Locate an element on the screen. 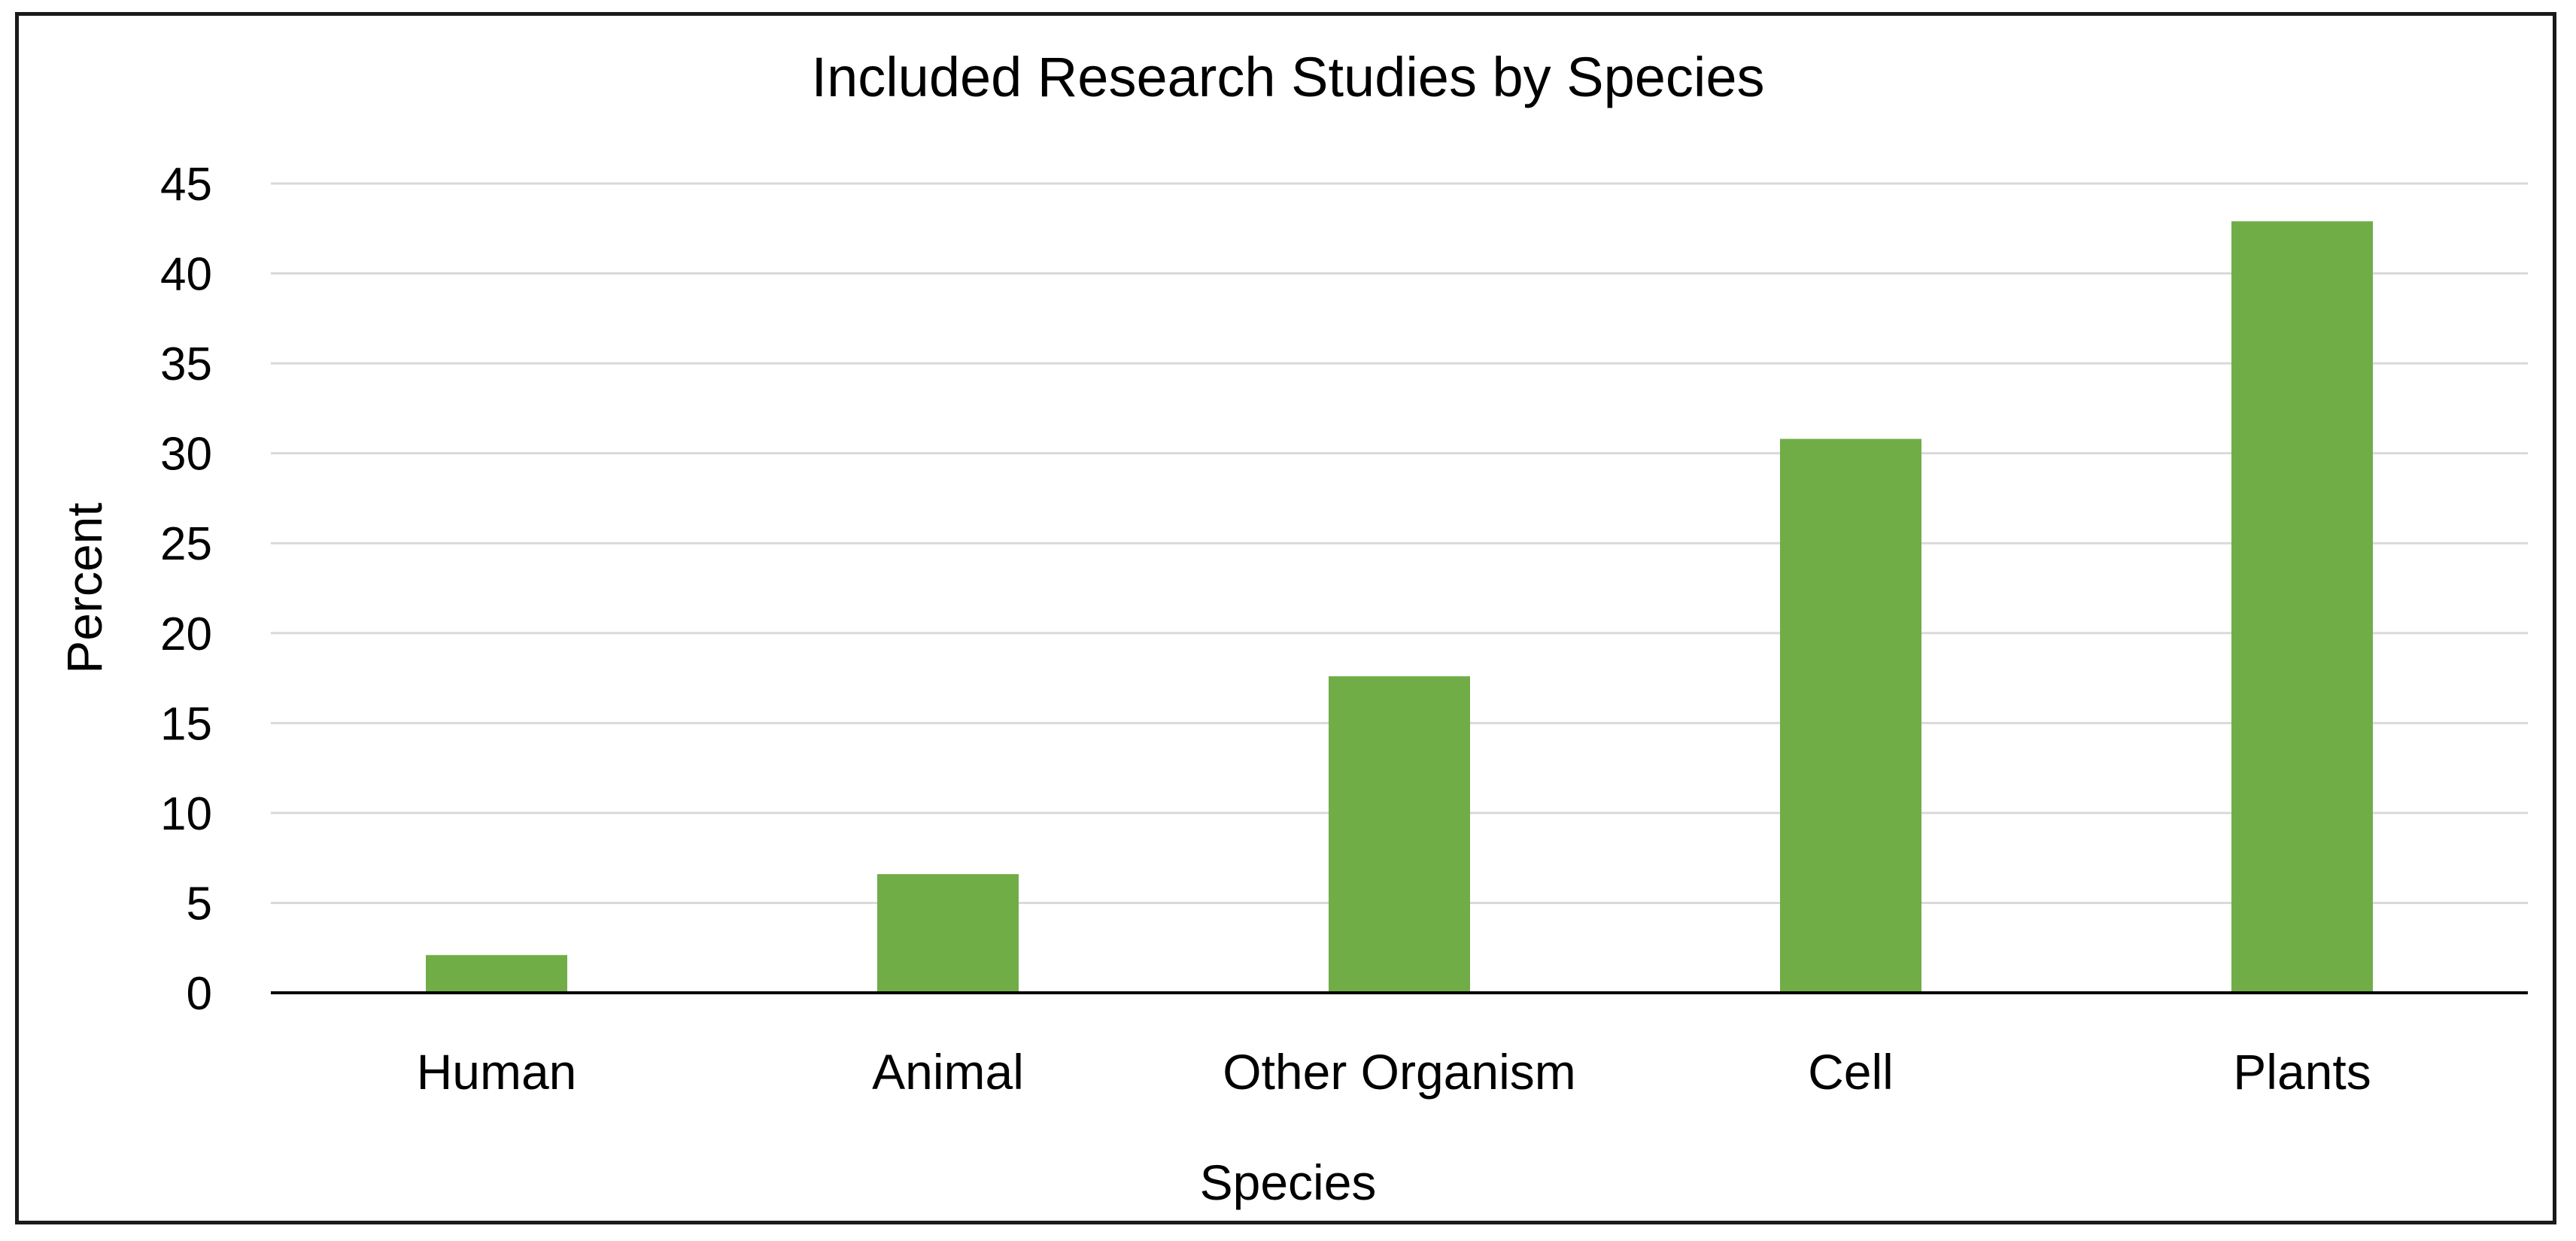  y-tick-label: 45 is located at coordinates (186, 185).